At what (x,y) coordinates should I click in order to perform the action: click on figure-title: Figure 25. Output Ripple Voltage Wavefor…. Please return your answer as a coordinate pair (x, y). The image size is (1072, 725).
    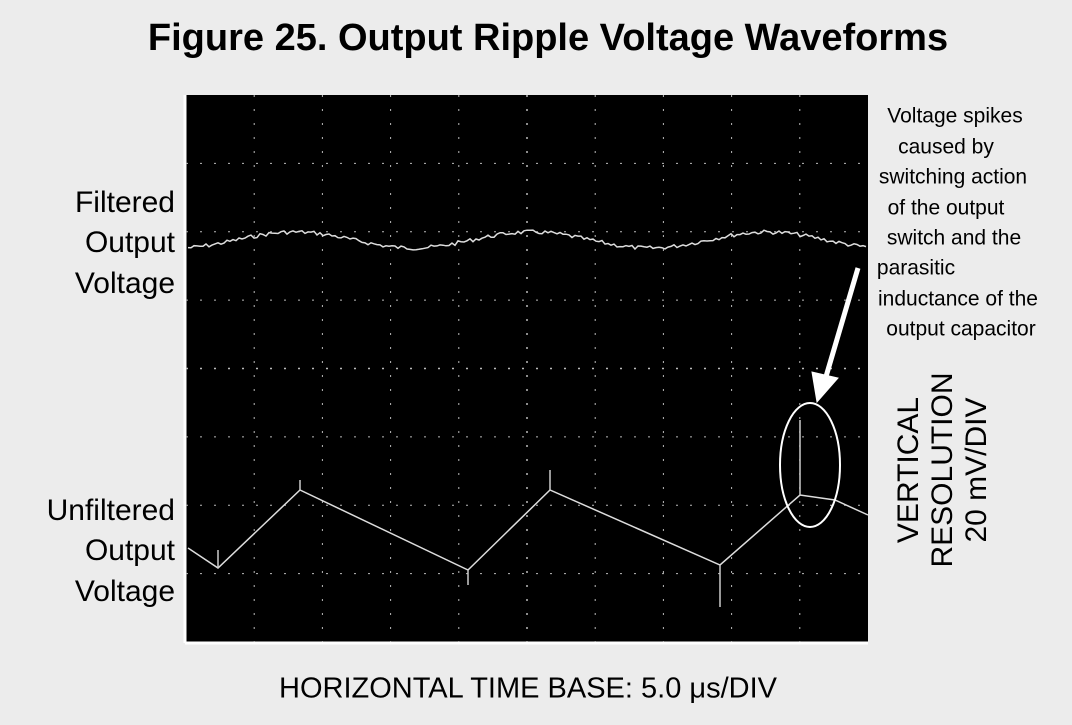
    Looking at the image, I should click on (548, 38).